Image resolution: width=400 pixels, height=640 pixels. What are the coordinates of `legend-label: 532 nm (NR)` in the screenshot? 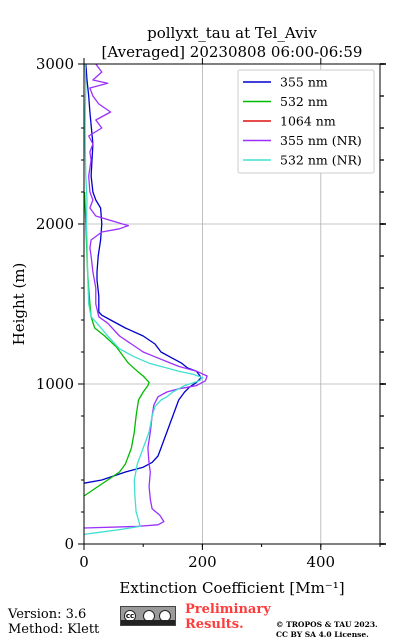 It's located at (321, 160).